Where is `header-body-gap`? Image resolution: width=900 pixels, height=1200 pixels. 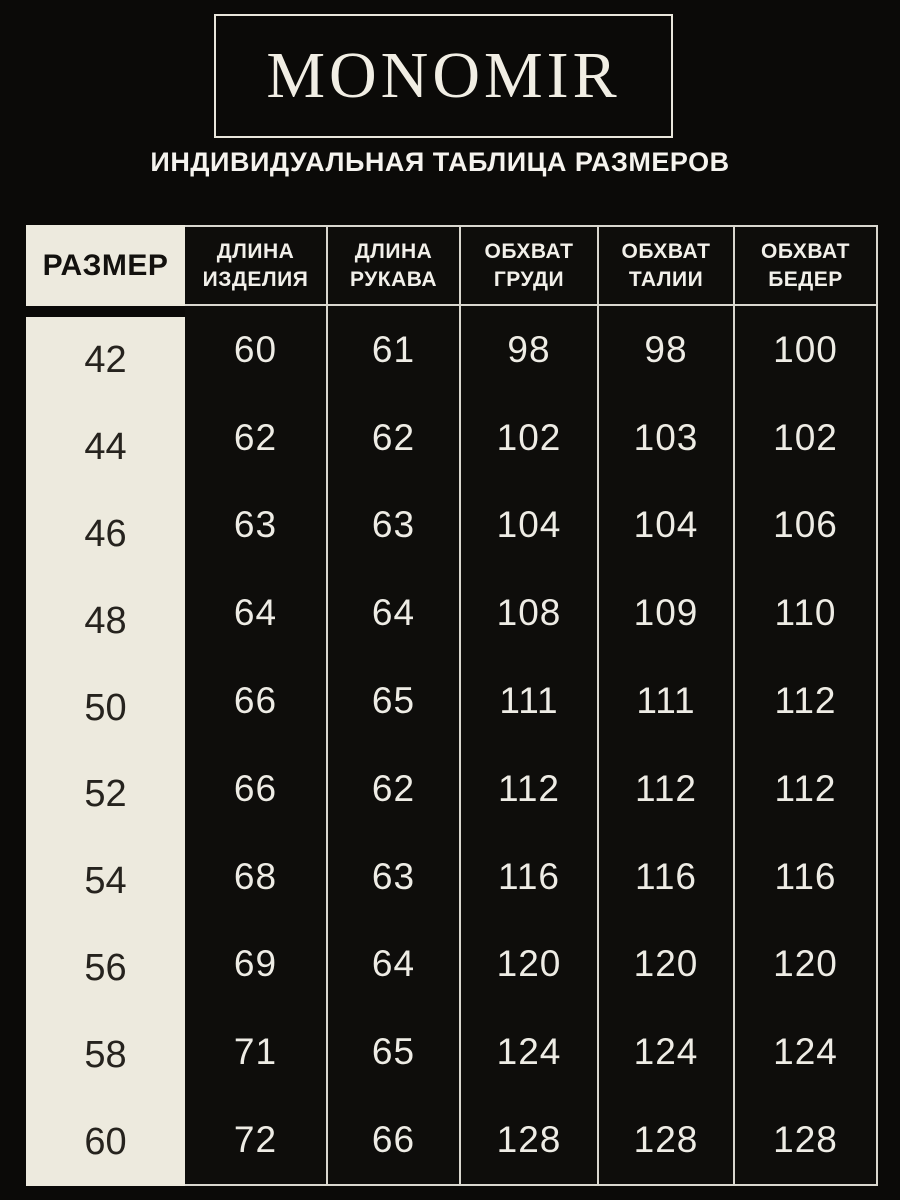 header-body-gap is located at coordinates (105, 311).